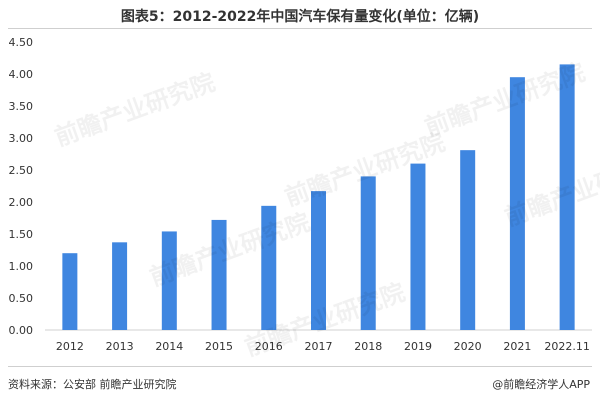 The height and width of the screenshot is (400, 600). What do you see at coordinates (418, 246) in the screenshot?
I see `bar-2019` at bounding box center [418, 246].